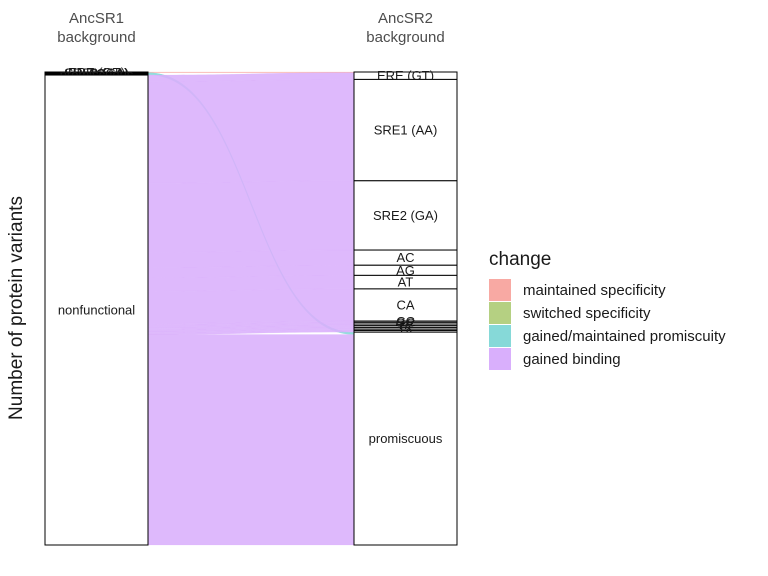  I want to click on right-stratum-sre2-ga, so click(405, 215).